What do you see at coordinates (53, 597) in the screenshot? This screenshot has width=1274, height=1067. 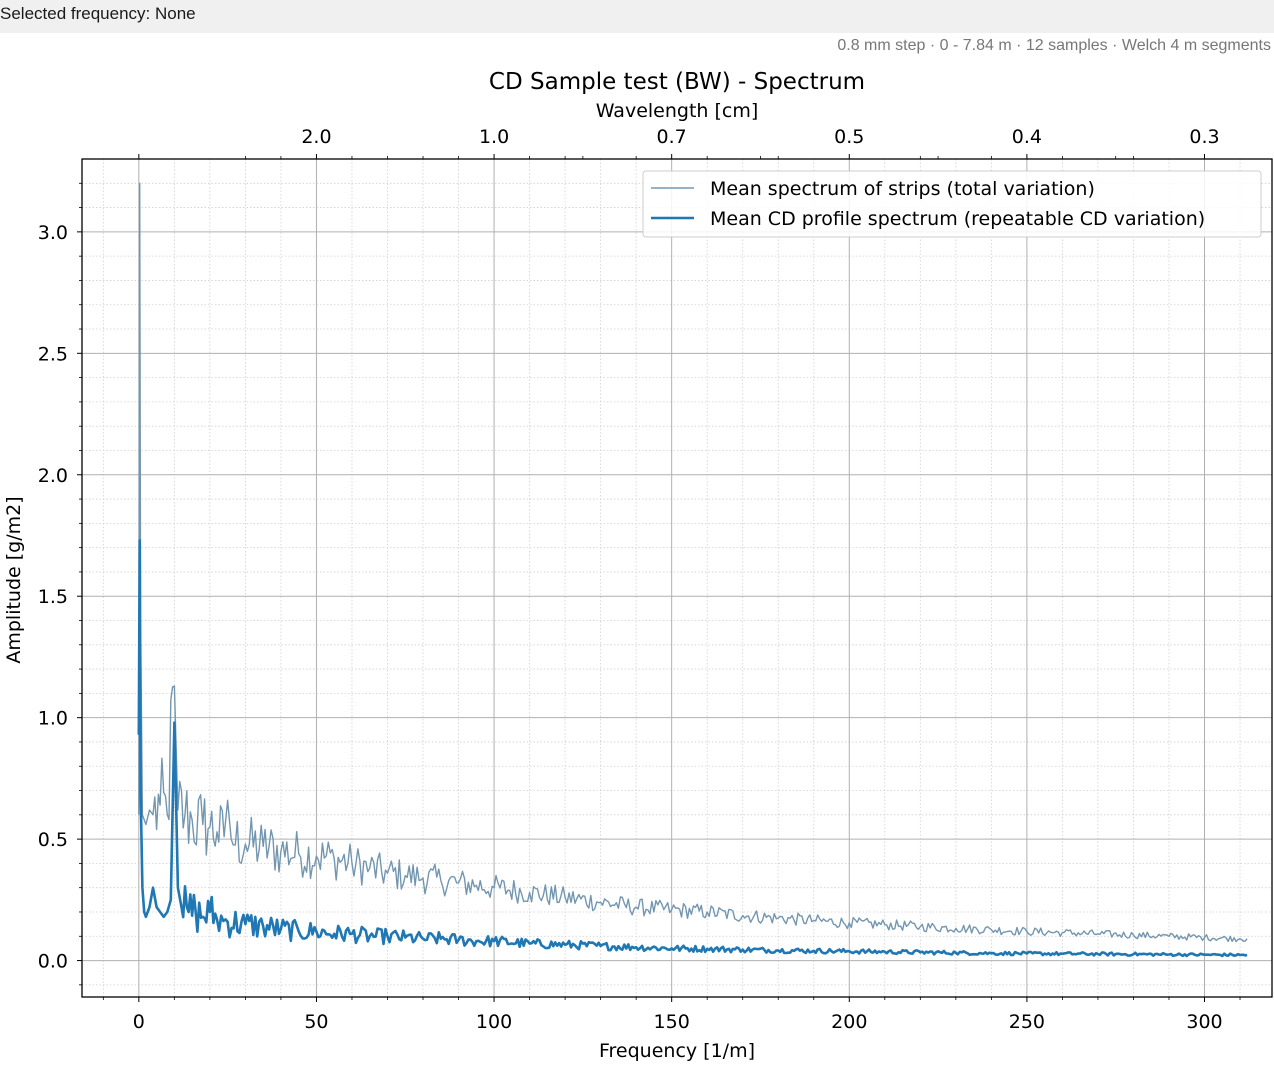 I see `y-tick-label: 1.5` at bounding box center [53, 597].